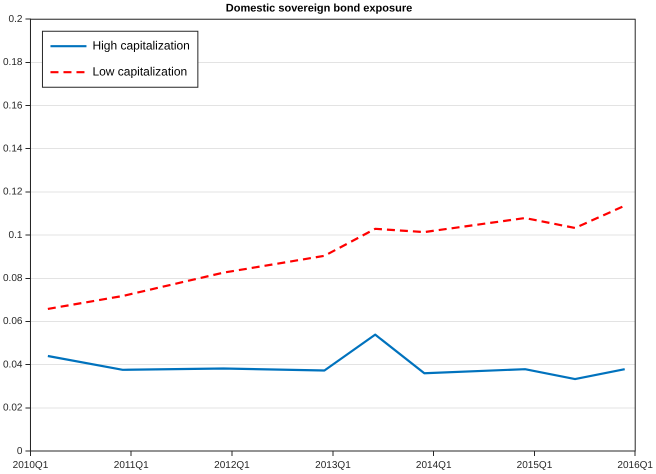 The width and height of the screenshot is (656, 474). I want to click on x-tick-label: 2014Q1, so click(434, 465).